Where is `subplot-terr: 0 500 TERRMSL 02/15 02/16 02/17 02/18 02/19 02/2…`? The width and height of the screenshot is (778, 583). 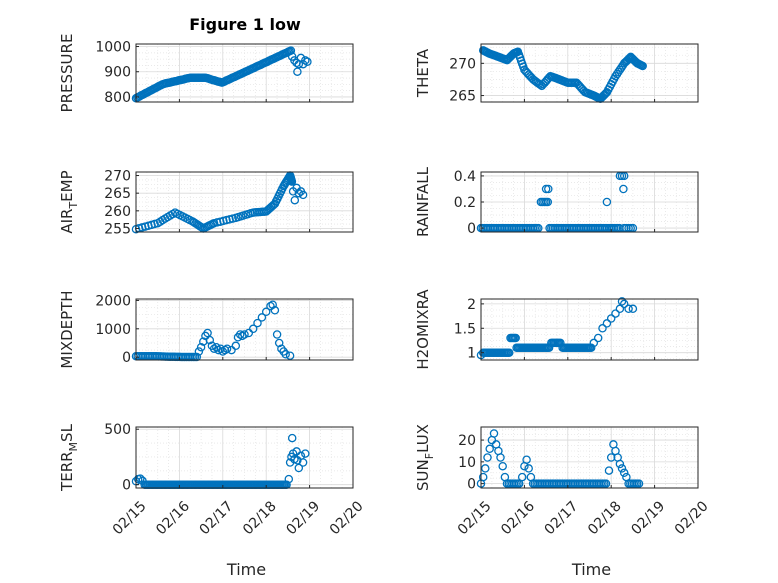 subplot-terr: 0 500 TERRMSL 02/15 02/16 02/17 02/18 02/19 02/2… is located at coordinates (212, 500).